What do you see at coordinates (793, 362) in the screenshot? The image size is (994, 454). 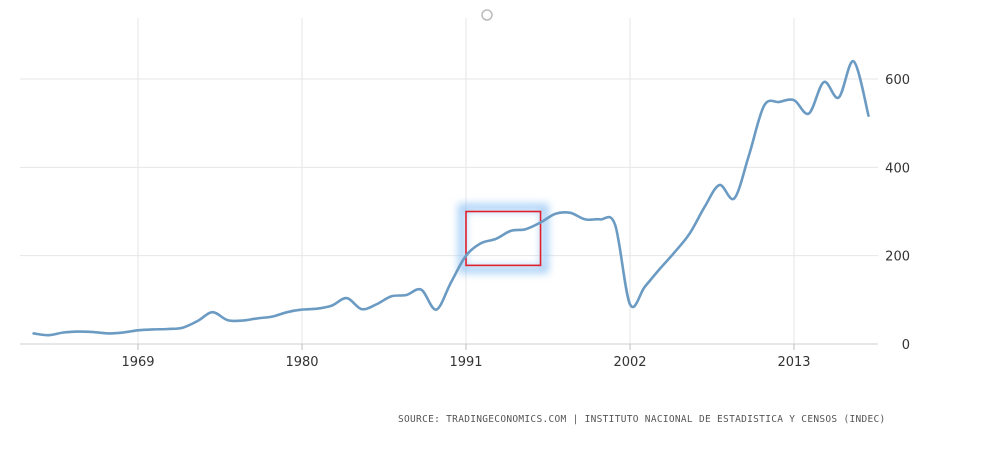 I see `x-tick-label: 2013` at bounding box center [793, 362].